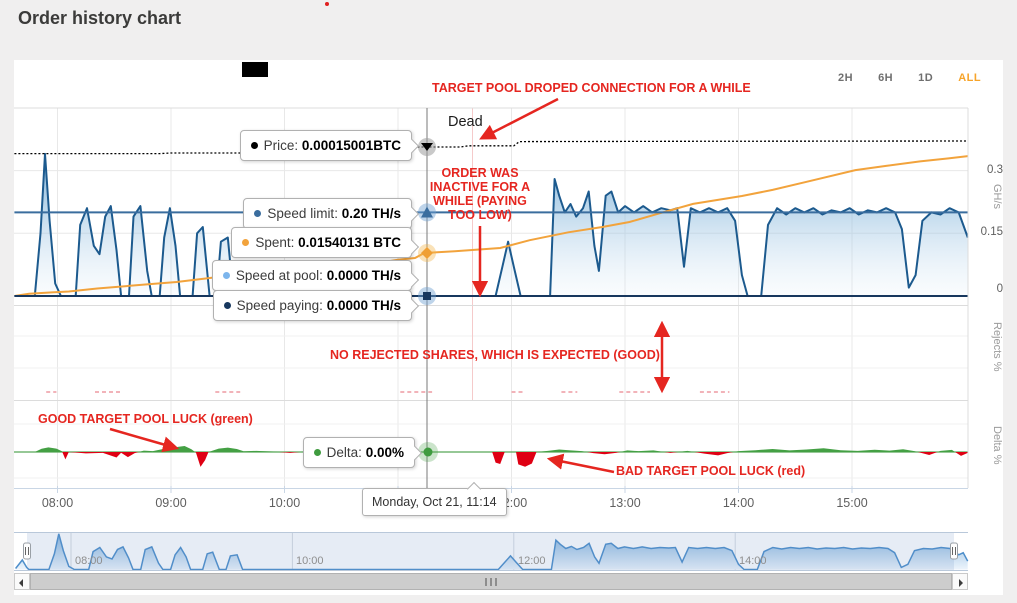 This screenshot has height=603, width=1017. I want to click on x-tick-0900: 09:00, so click(171, 503).